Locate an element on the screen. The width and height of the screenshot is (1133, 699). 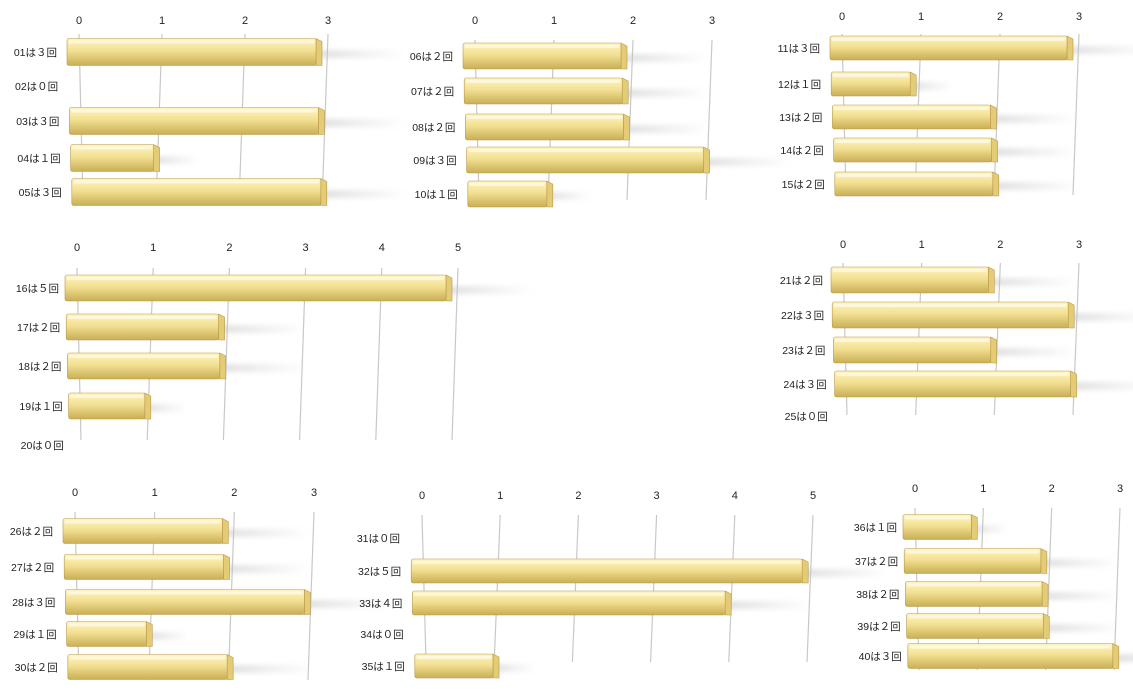
category-label: 24は３回 is located at coordinates (804, 385).